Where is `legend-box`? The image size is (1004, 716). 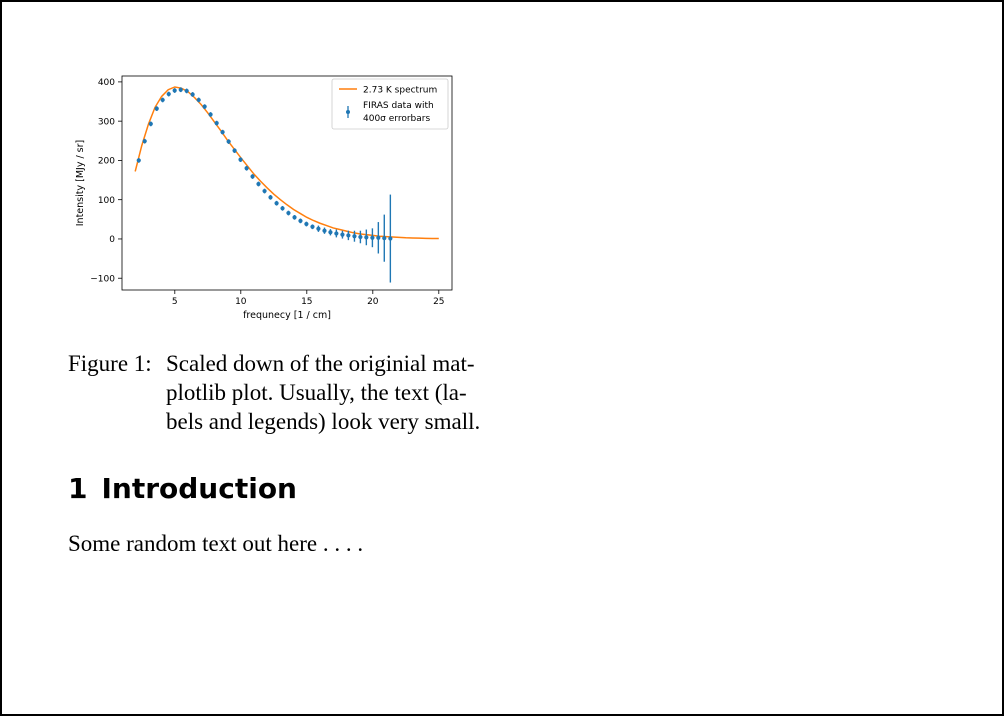
legend-box is located at coordinates (390, 104).